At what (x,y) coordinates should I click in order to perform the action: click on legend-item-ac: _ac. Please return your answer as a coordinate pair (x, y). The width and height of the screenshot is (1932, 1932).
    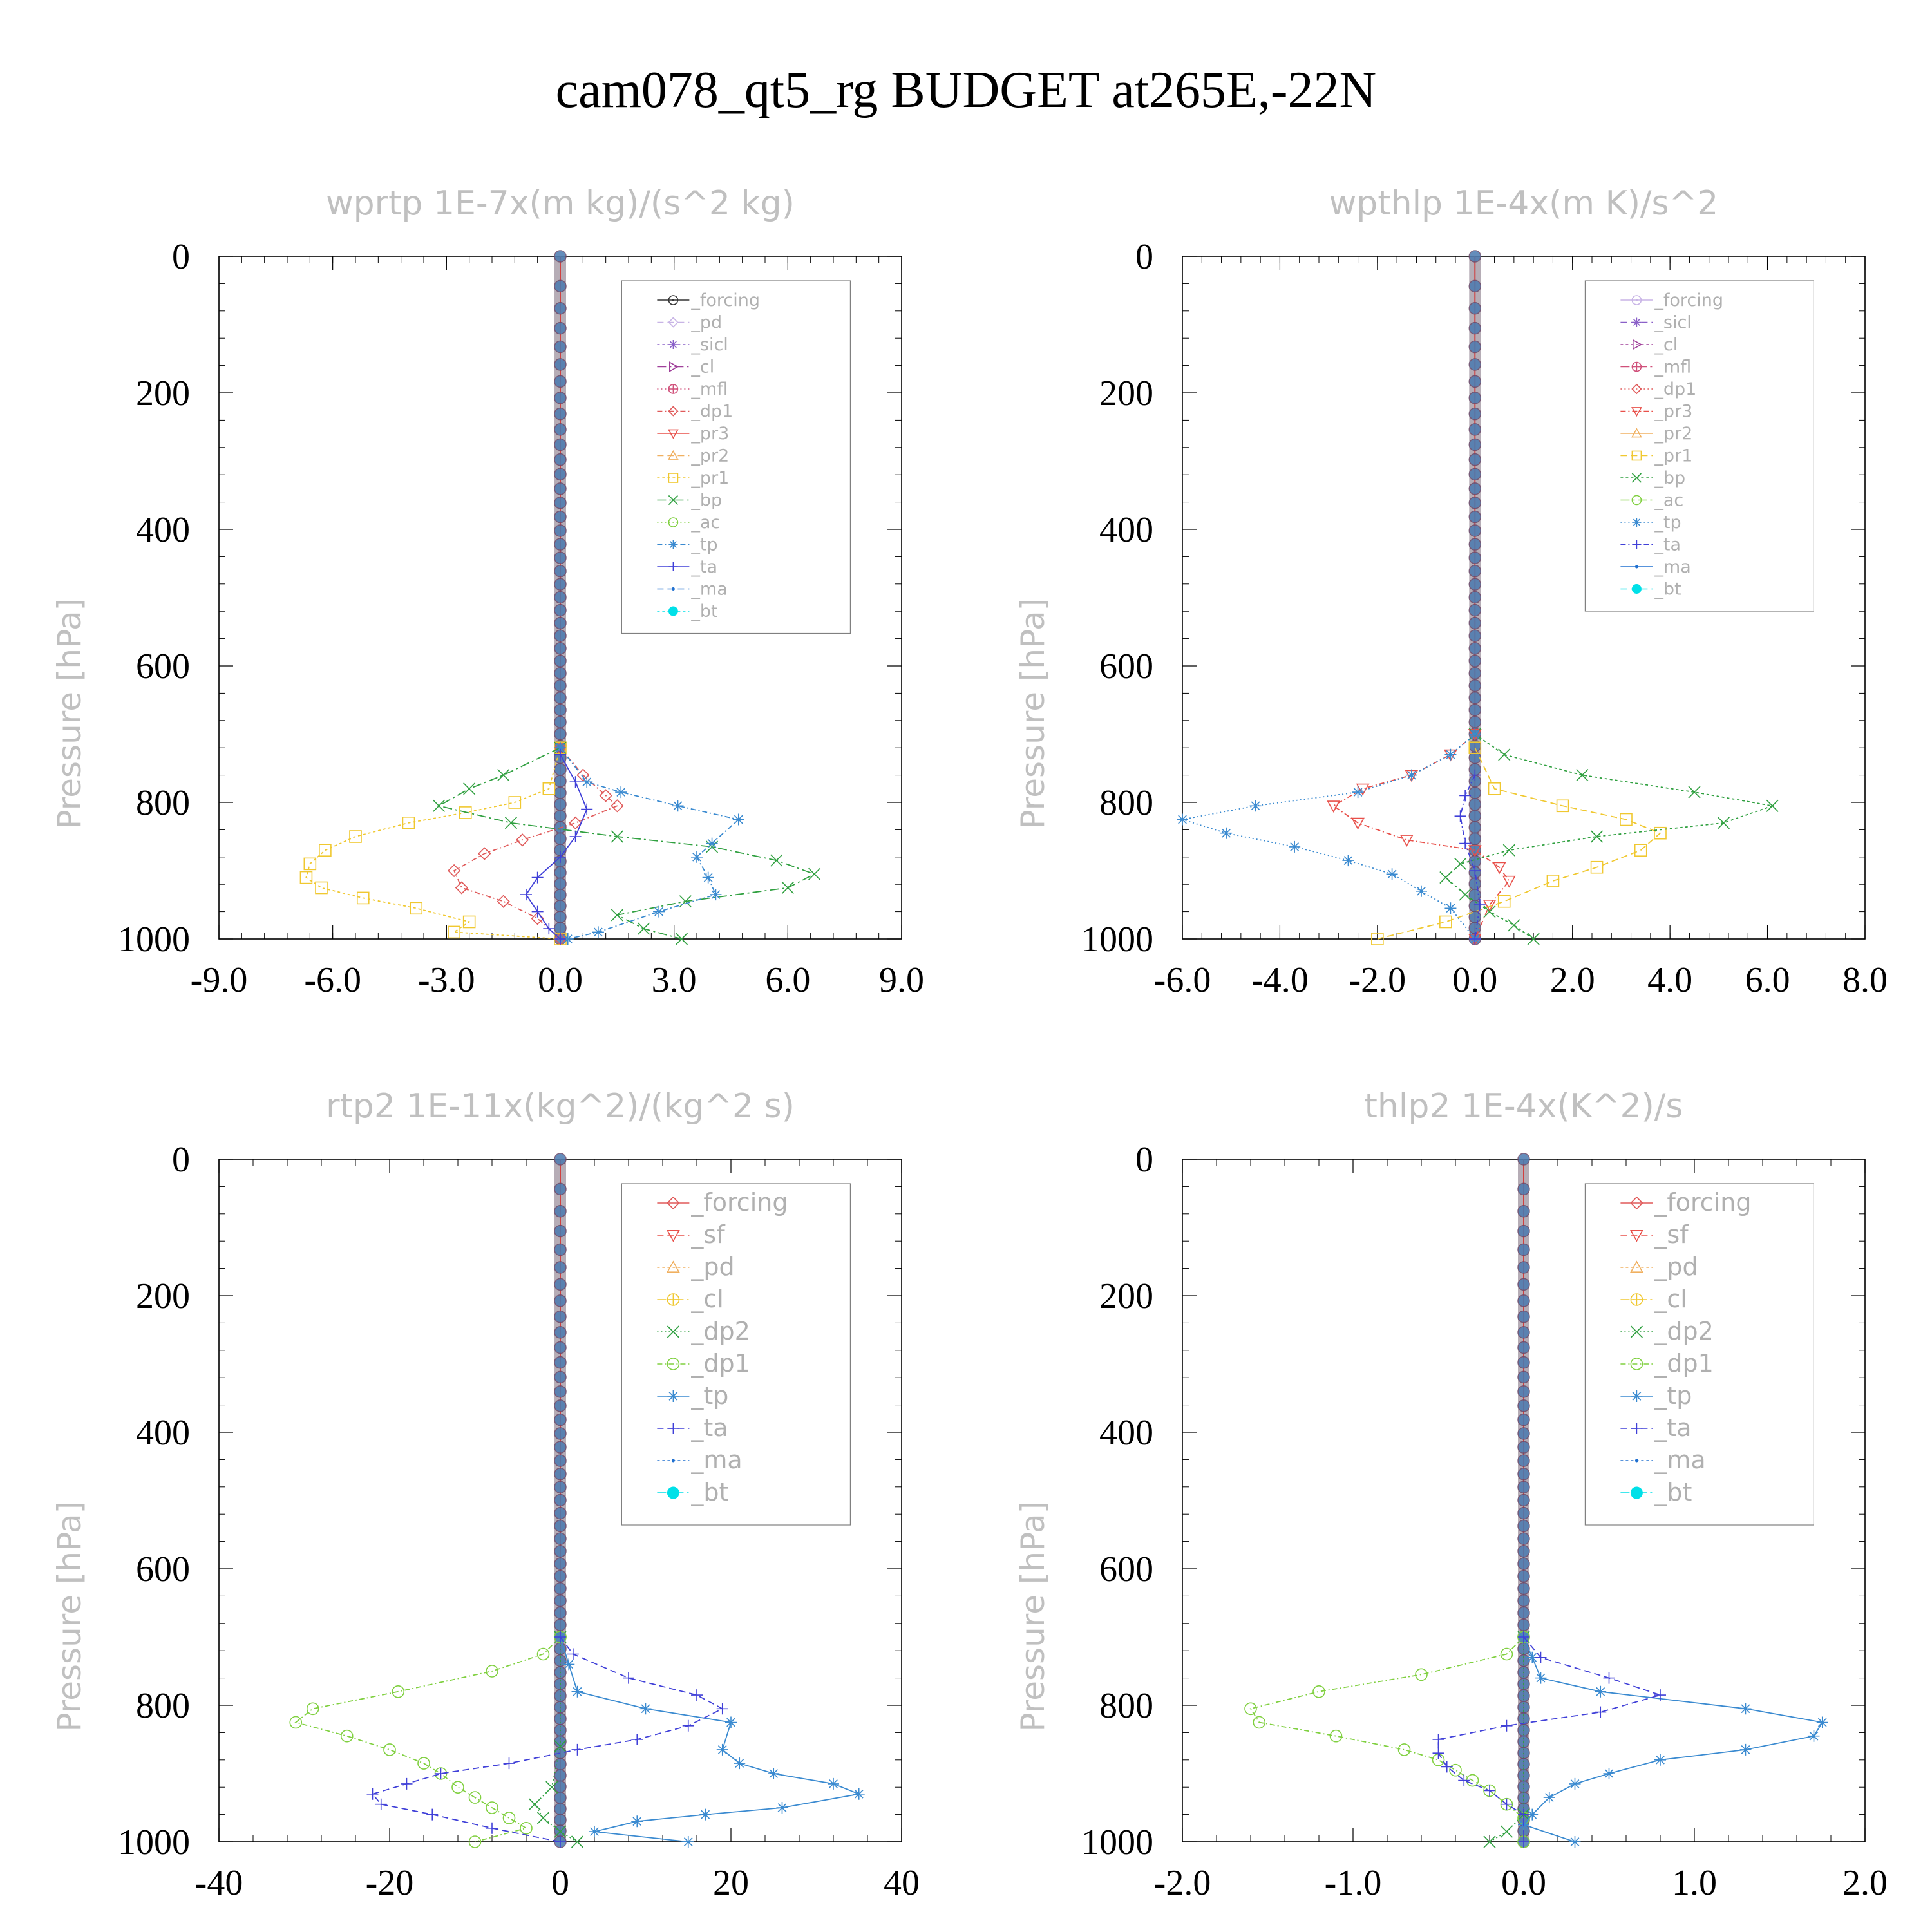
    Looking at the image, I should click on (688, 523).